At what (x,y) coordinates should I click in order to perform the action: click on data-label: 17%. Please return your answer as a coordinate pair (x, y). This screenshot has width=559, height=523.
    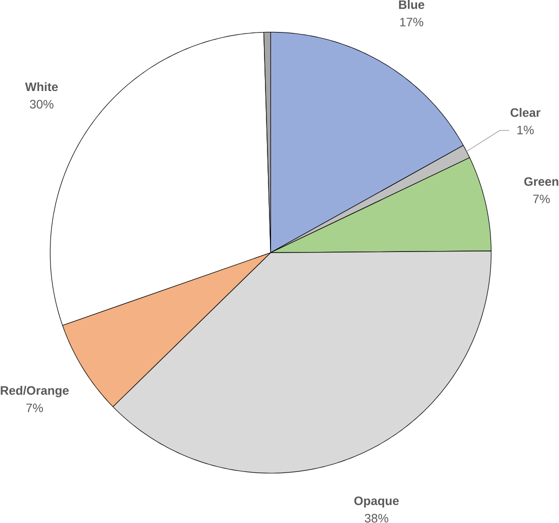
    Looking at the image, I should click on (412, 22).